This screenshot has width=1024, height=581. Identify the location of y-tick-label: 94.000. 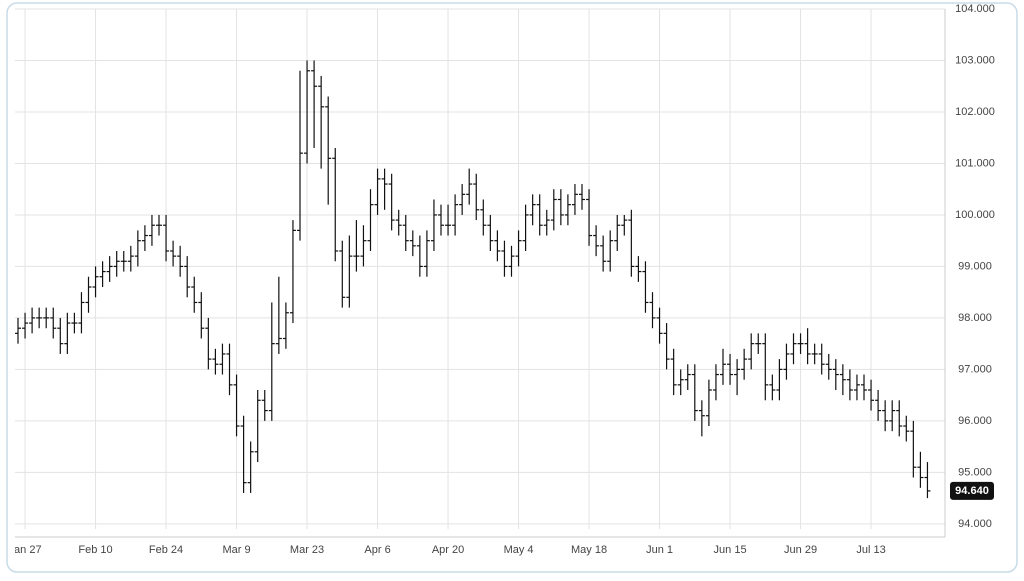
(975, 524).